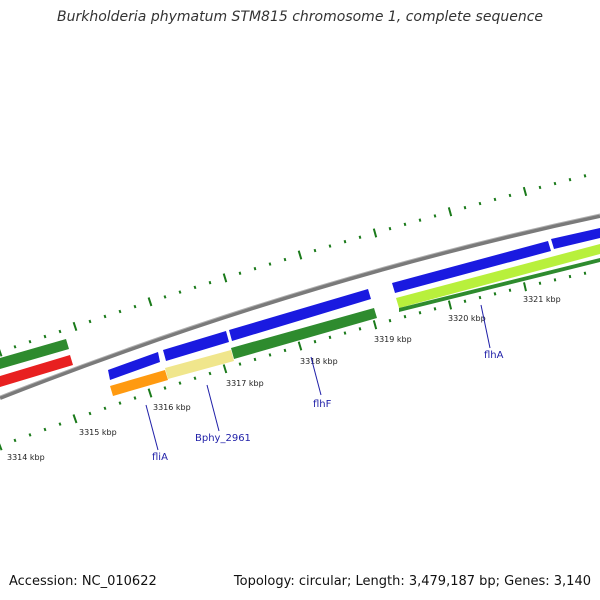 This screenshot has width=600, height=600. I want to click on scale-label: 3315 kbp, so click(98, 432).